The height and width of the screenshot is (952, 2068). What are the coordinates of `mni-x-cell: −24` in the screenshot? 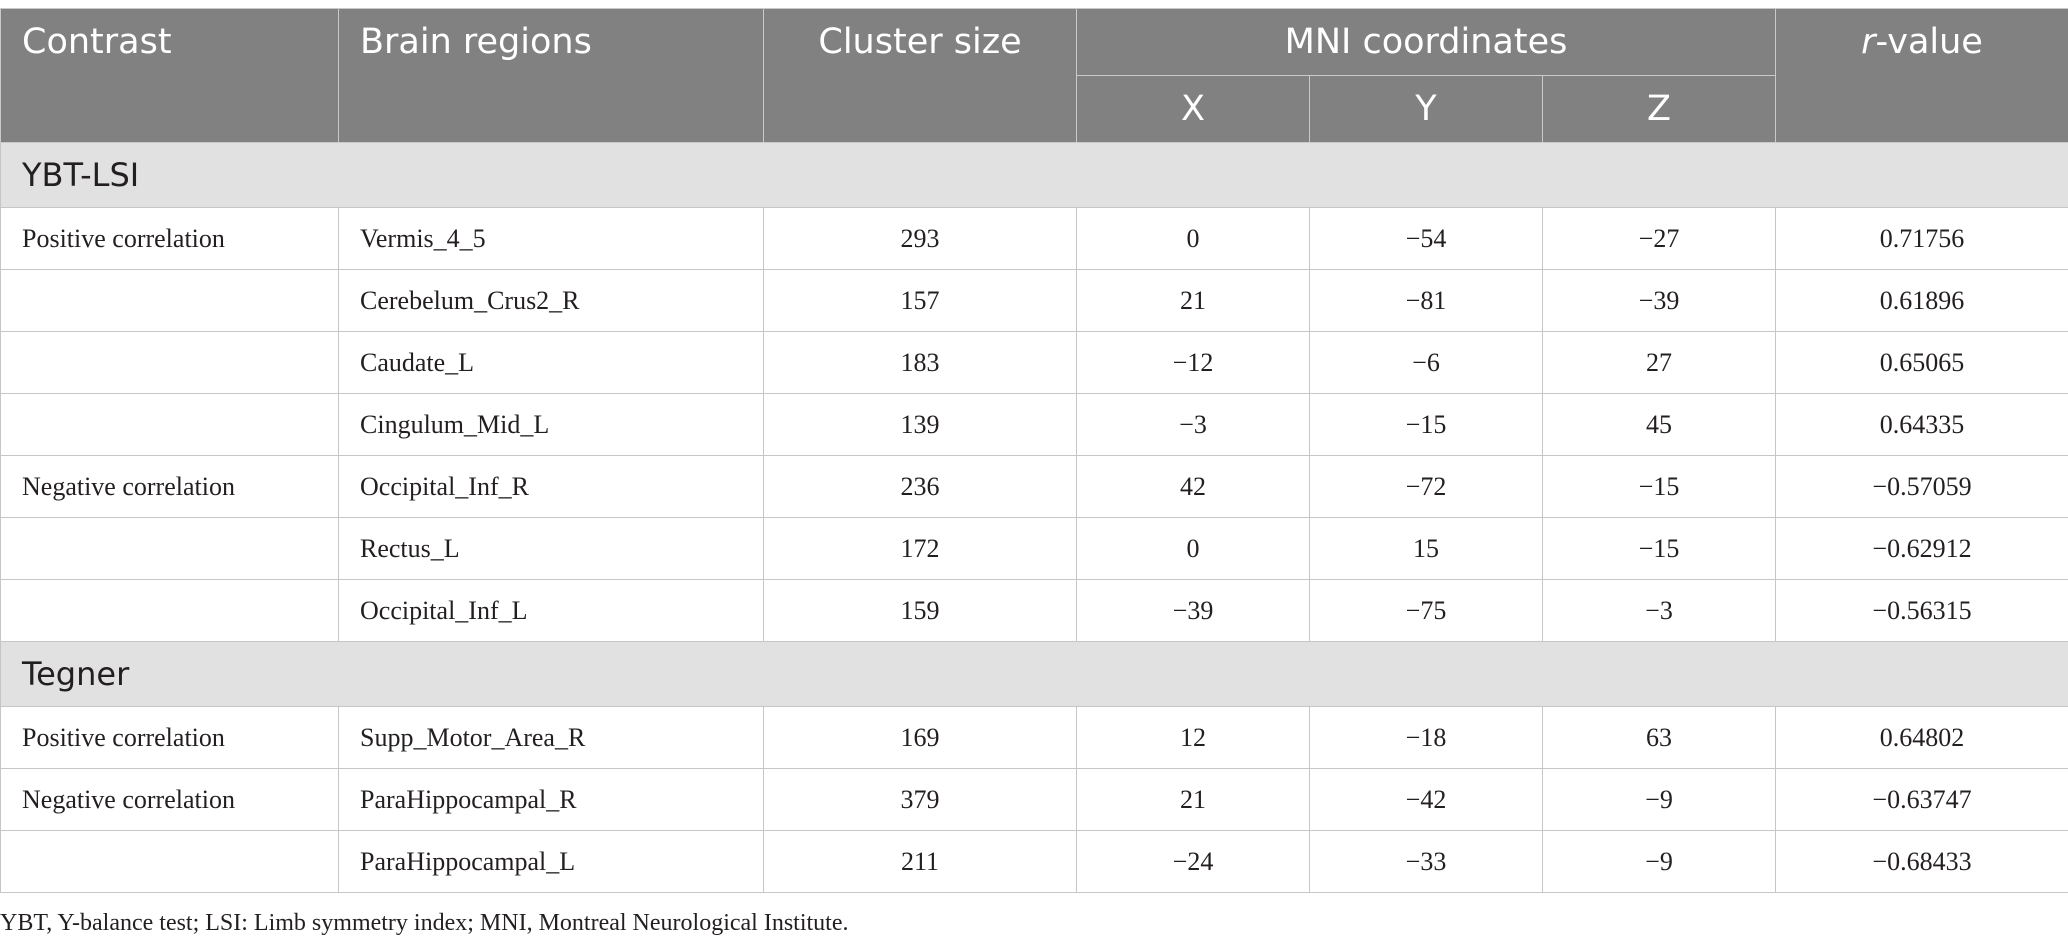 It's located at (1193, 861).